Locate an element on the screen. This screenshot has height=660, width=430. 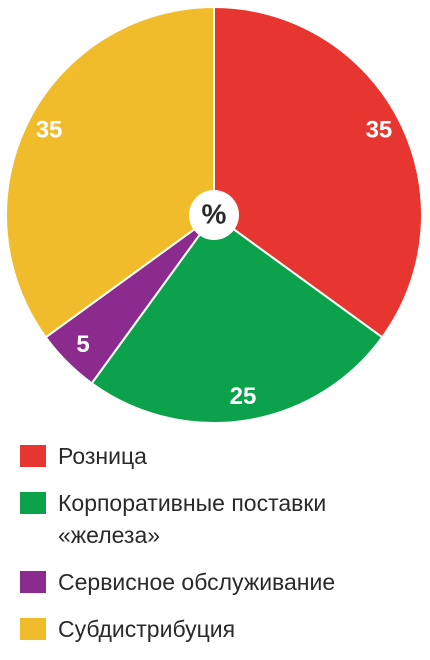
legend-item: Субдистрибуция is located at coordinates (220, 629).